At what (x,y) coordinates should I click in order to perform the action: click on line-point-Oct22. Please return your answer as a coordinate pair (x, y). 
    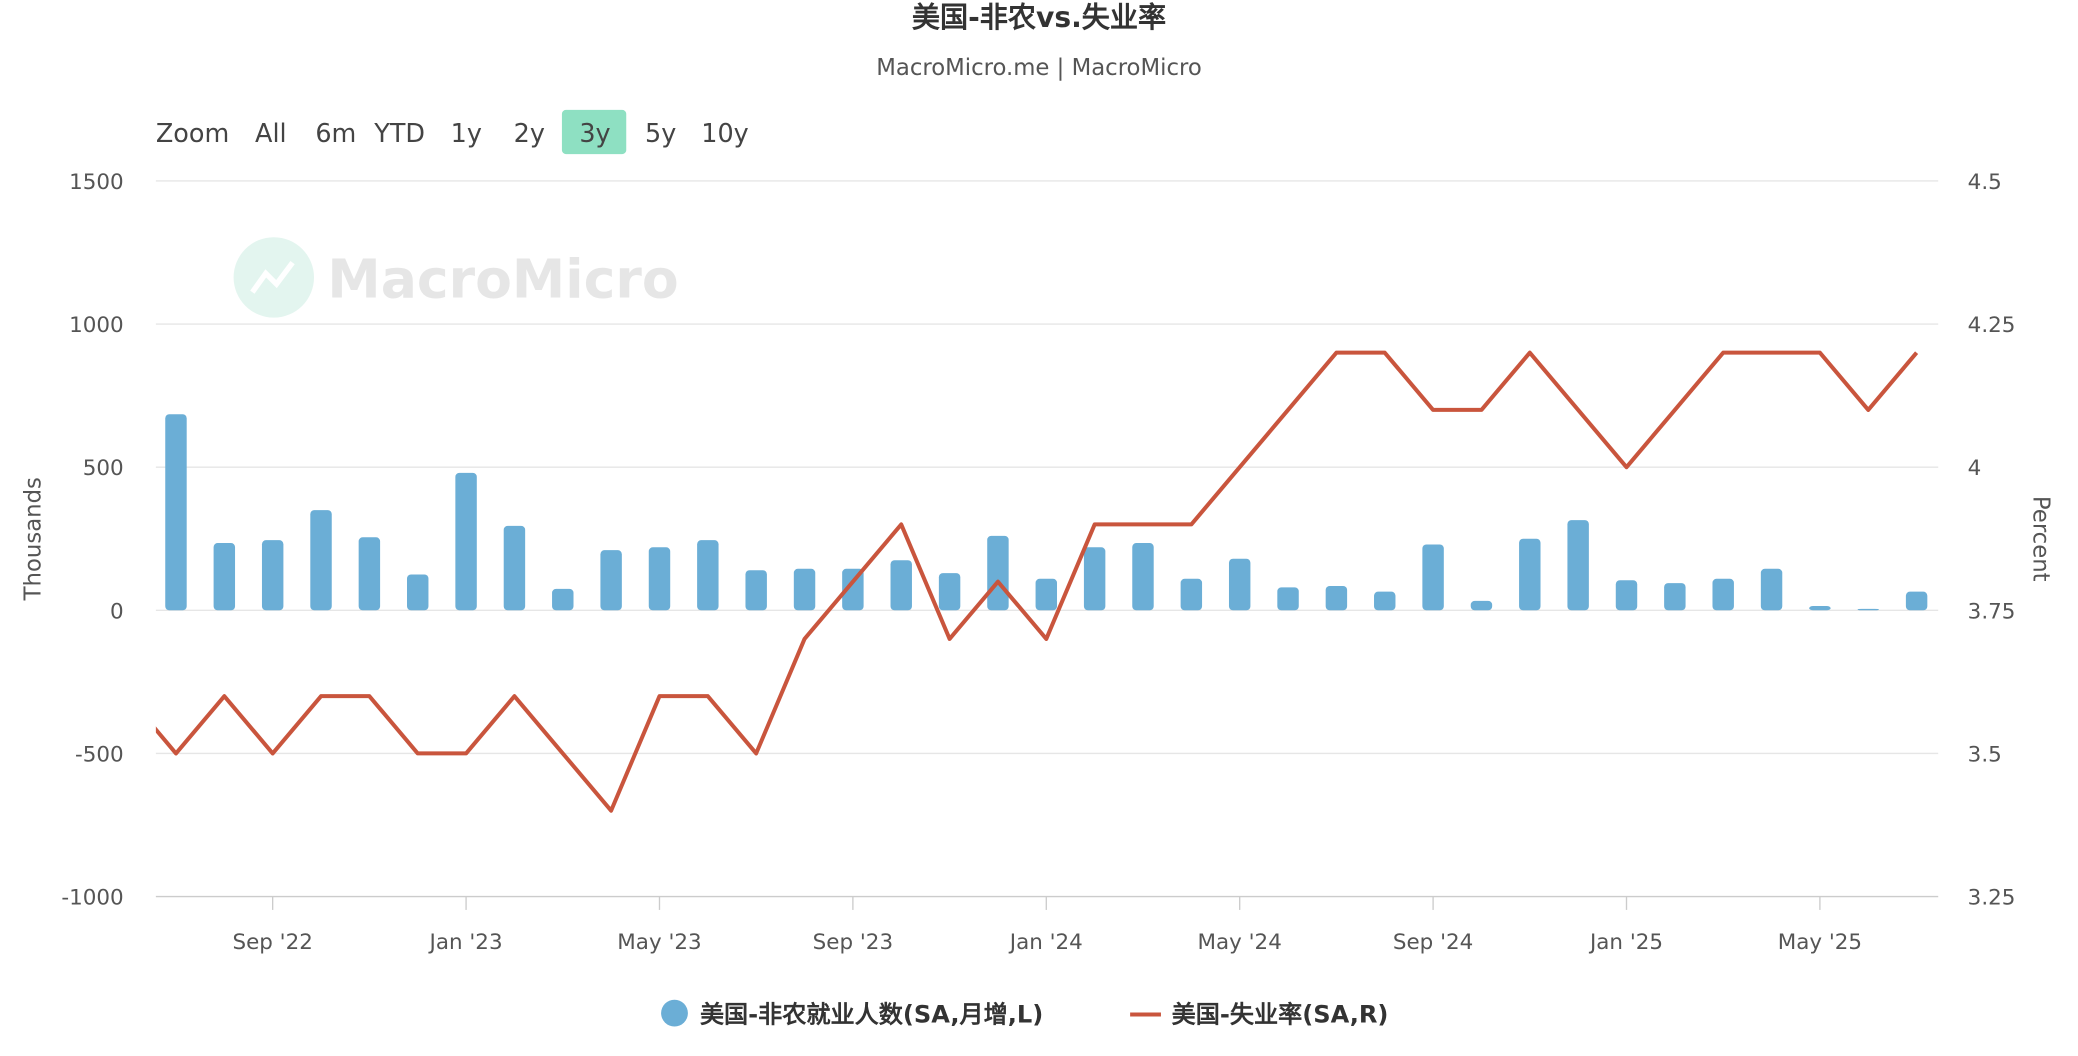
    Looking at the image, I should click on (320, 695).